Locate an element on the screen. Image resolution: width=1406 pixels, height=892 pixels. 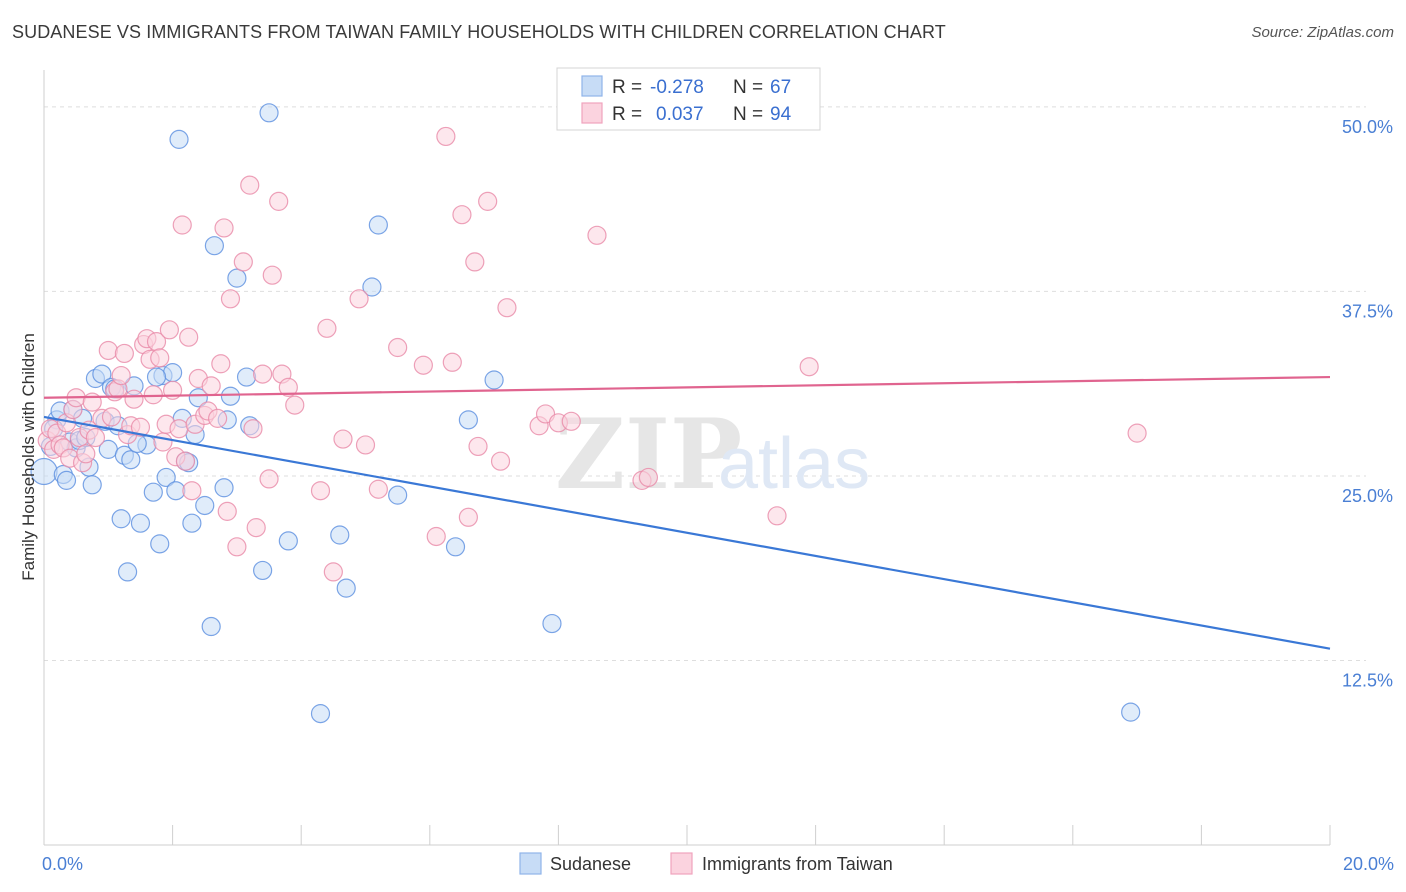
x-tick-label: 0.0% is located at coordinates (62, 864).